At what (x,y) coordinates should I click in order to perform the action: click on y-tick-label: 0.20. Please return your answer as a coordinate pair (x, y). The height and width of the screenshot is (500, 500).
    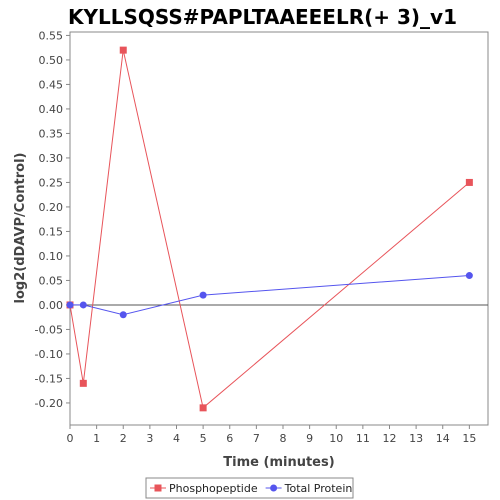
    Looking at the image, I should click on (51, 207).